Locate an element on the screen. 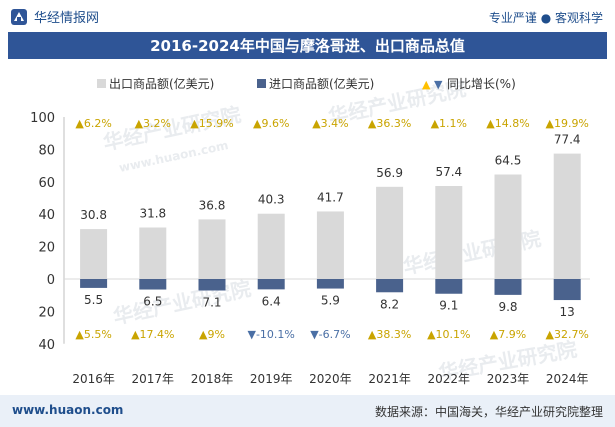 The height and width of the screenshot is (427, 615). export-value-label: 56.9 is located at coordinates (389, 173).